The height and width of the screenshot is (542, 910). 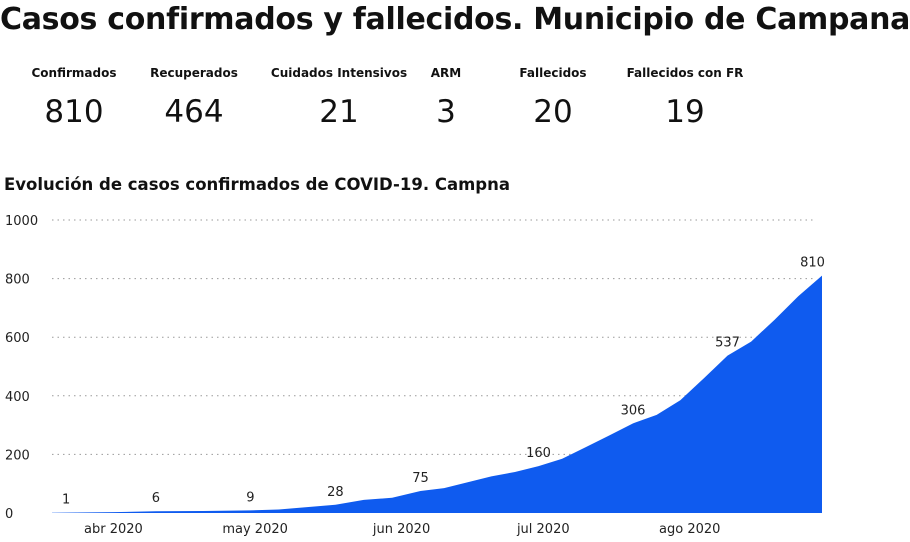 I want to click on data-label: 75, so click(x=420, y=478).